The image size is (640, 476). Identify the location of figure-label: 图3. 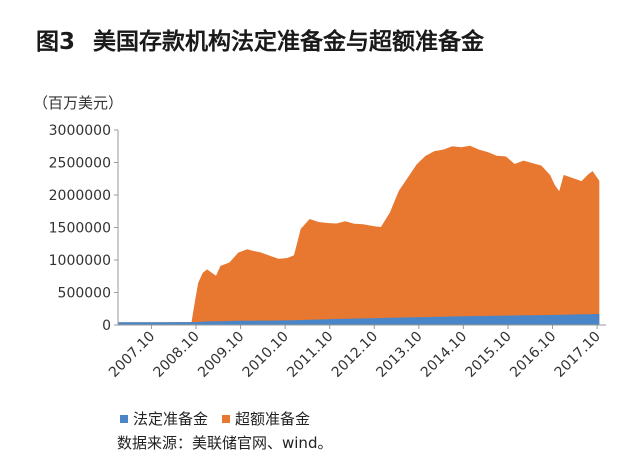
(56, 42).